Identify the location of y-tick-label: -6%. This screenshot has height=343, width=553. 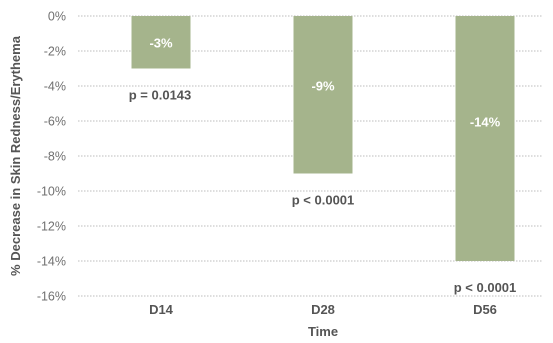
(55, 122).